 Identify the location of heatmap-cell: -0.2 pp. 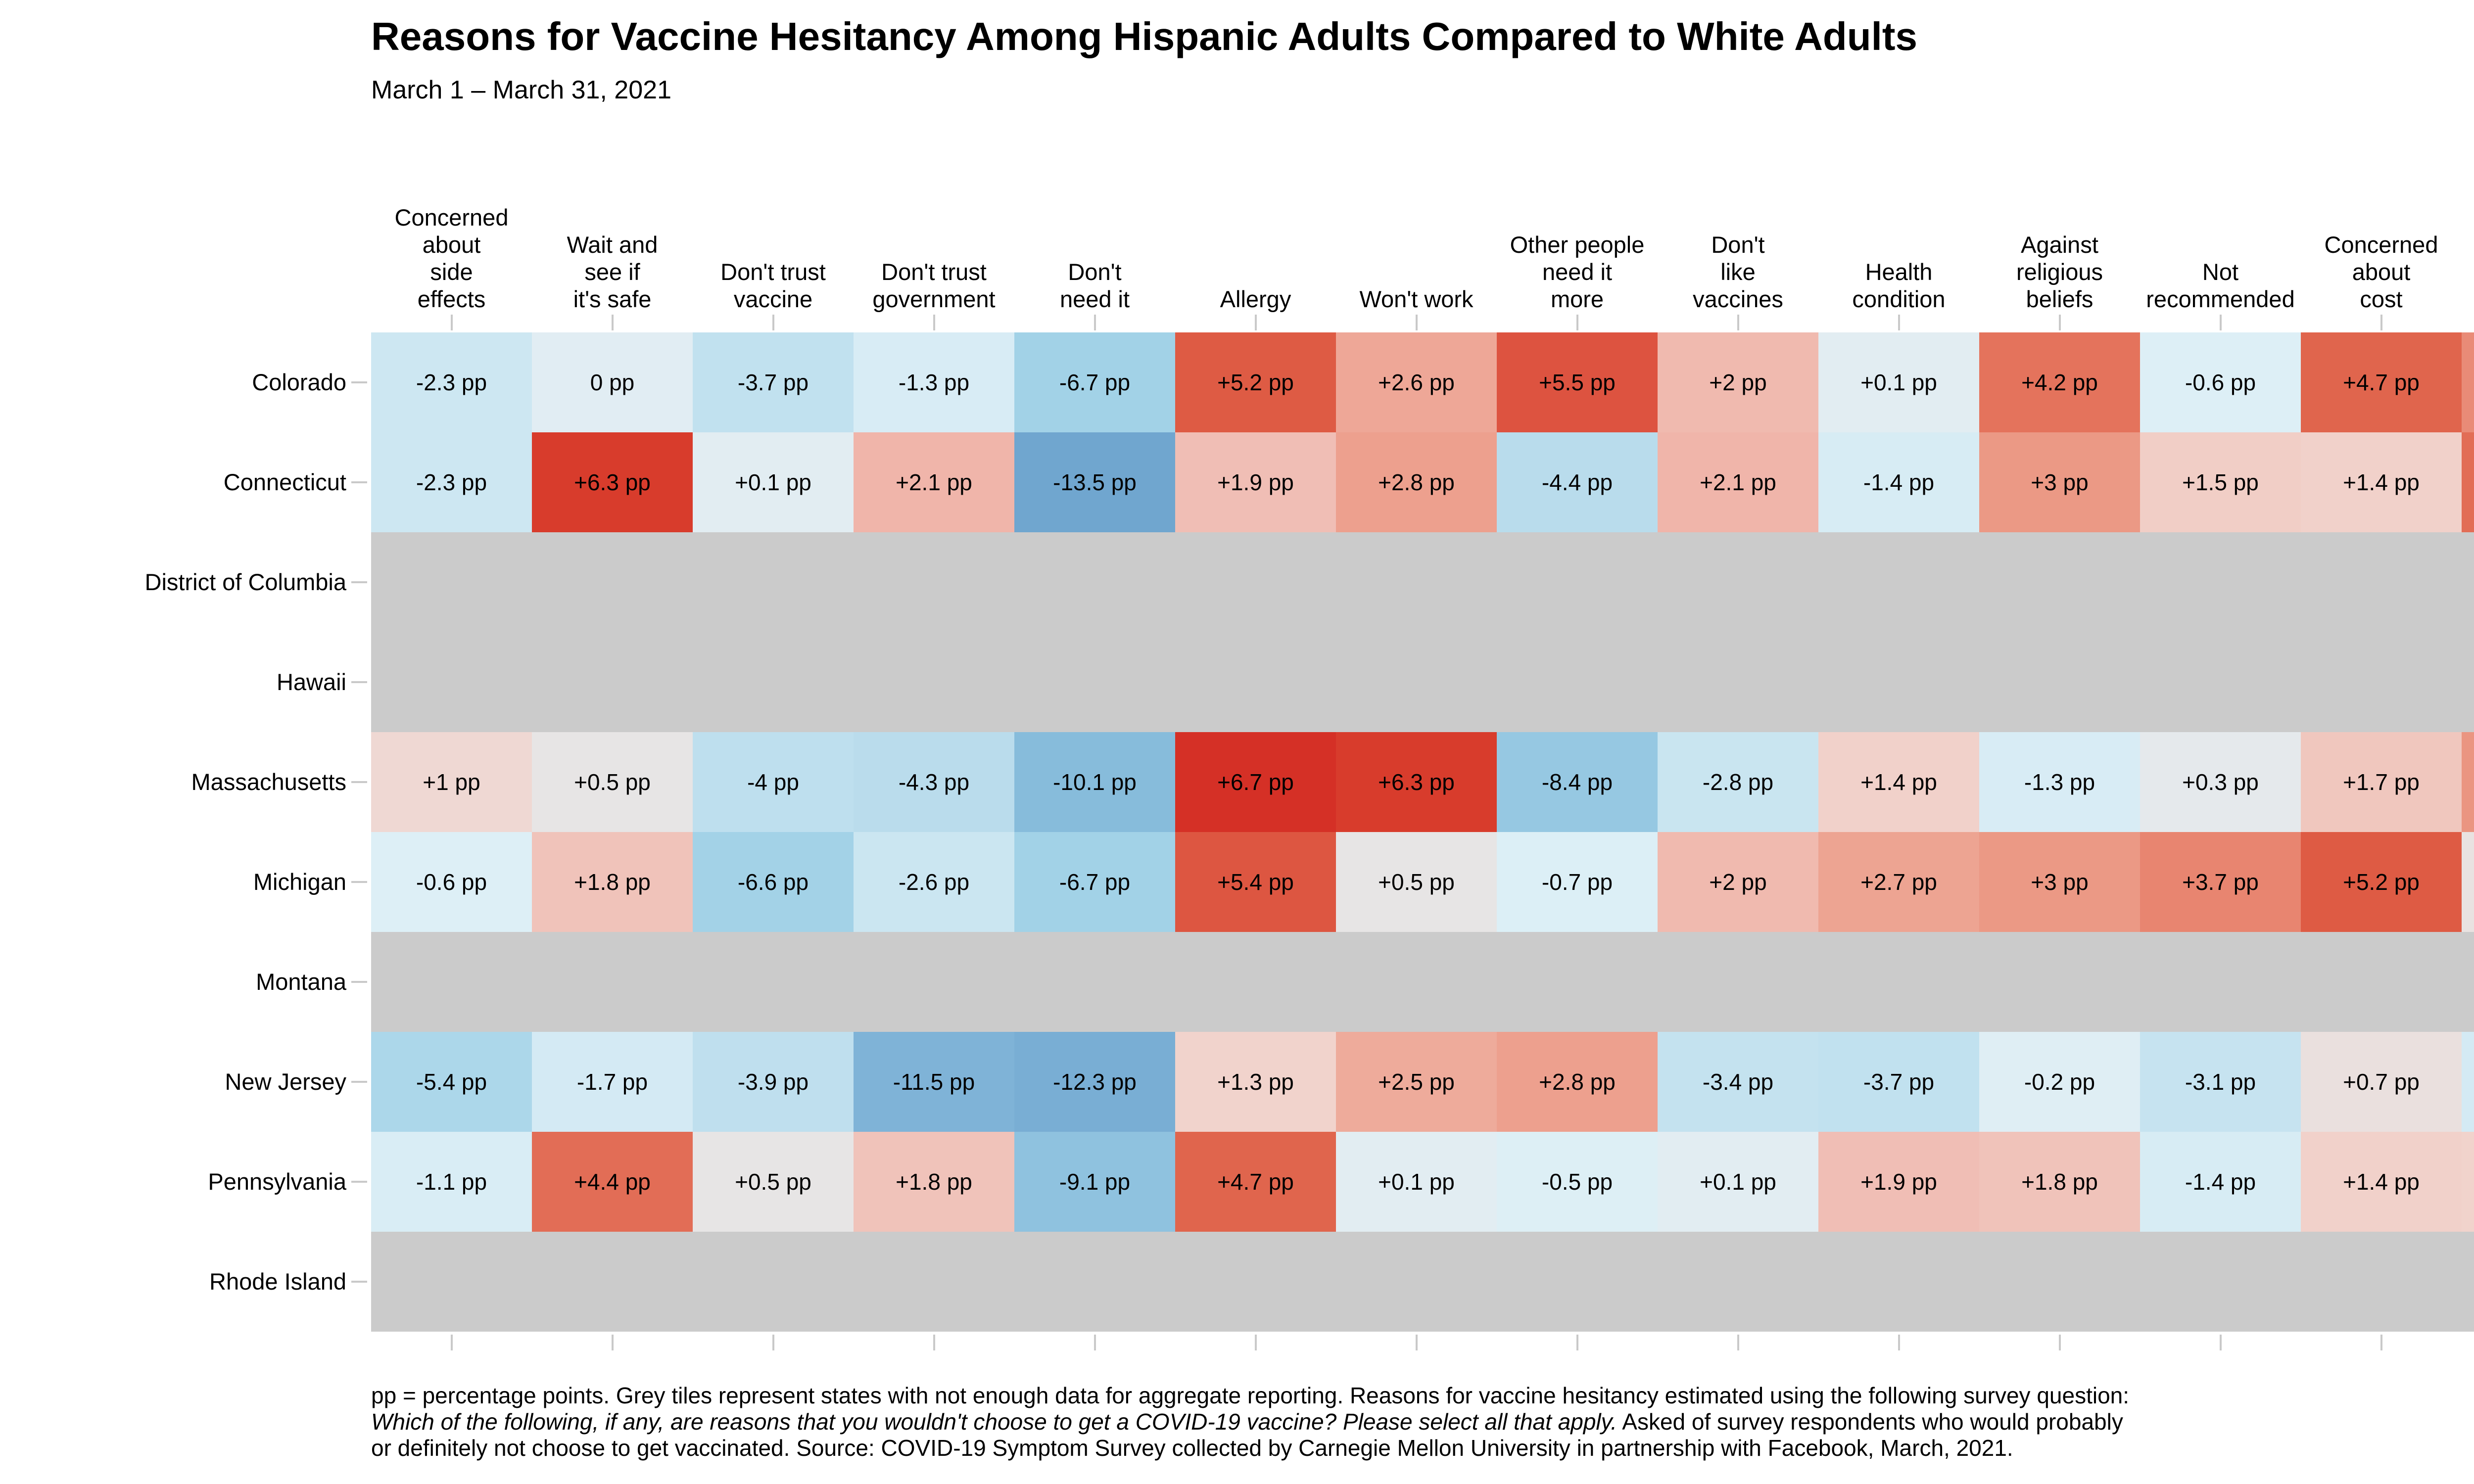
(2059, 1082).